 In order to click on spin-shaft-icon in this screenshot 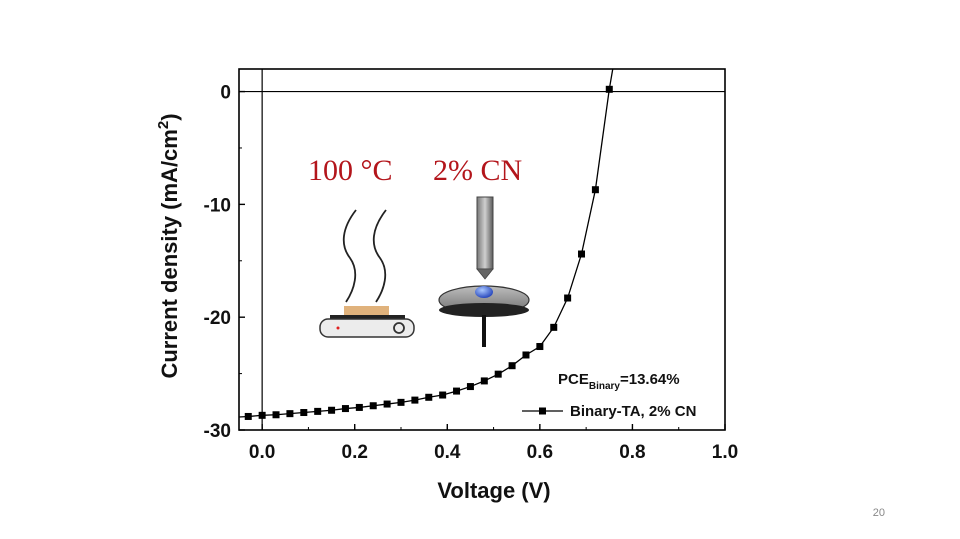, I will do `click(484, 331)`.